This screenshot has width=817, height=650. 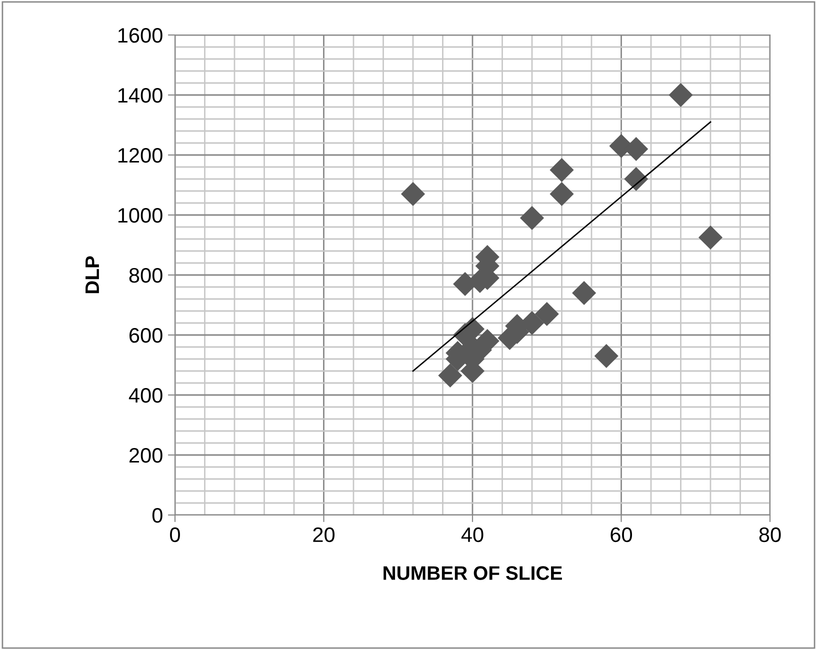 I want to click on y-tick-label: 1200, so click(x=140, y=155).